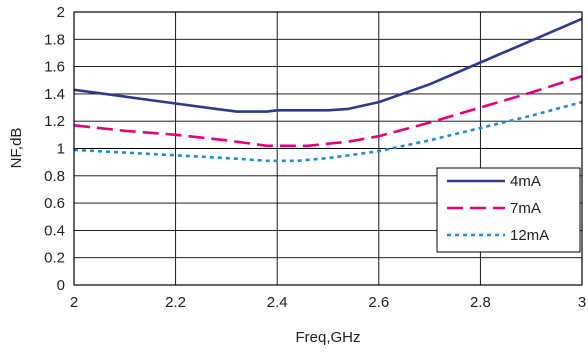  Describe the element at coordinates (525, 181) in the screenshot. I see `legend-label-4mA: 4mA` at that location.